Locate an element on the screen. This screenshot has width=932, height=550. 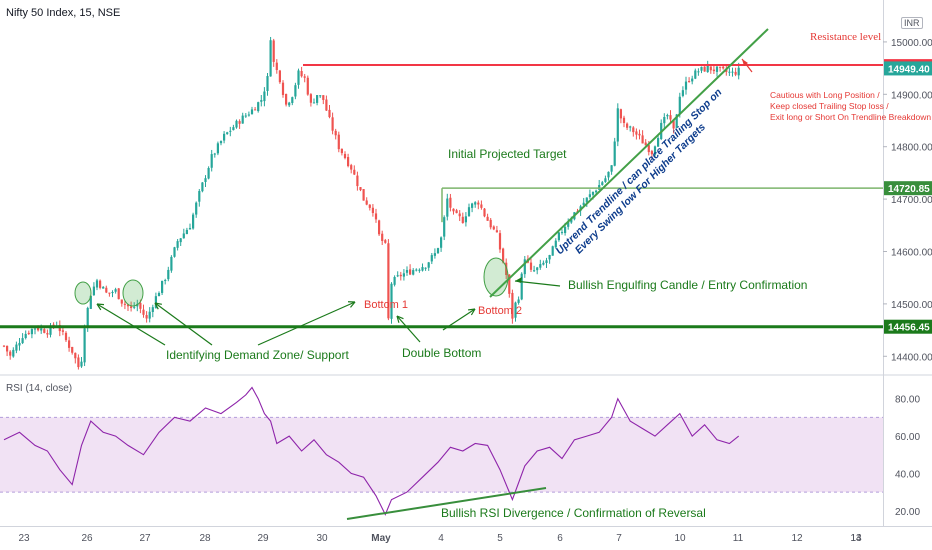
demand-arrow-2-head is located at coordinates (158, 306).